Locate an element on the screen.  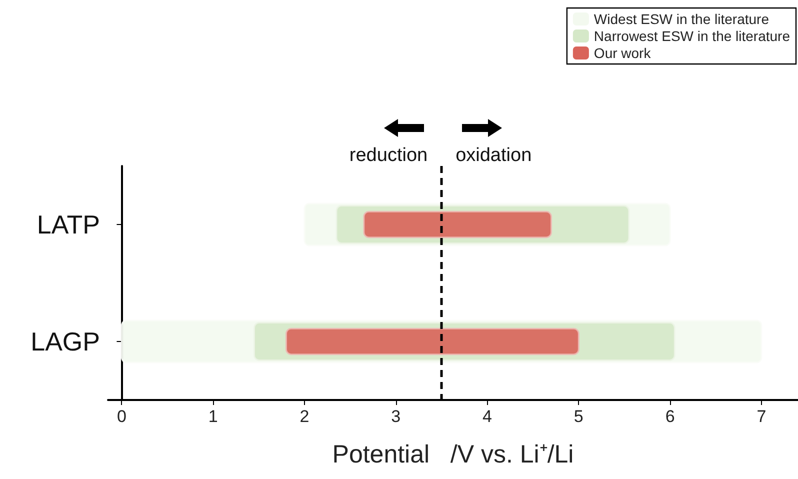
x-tick-label: 2 is located at coordinates (305, 416).